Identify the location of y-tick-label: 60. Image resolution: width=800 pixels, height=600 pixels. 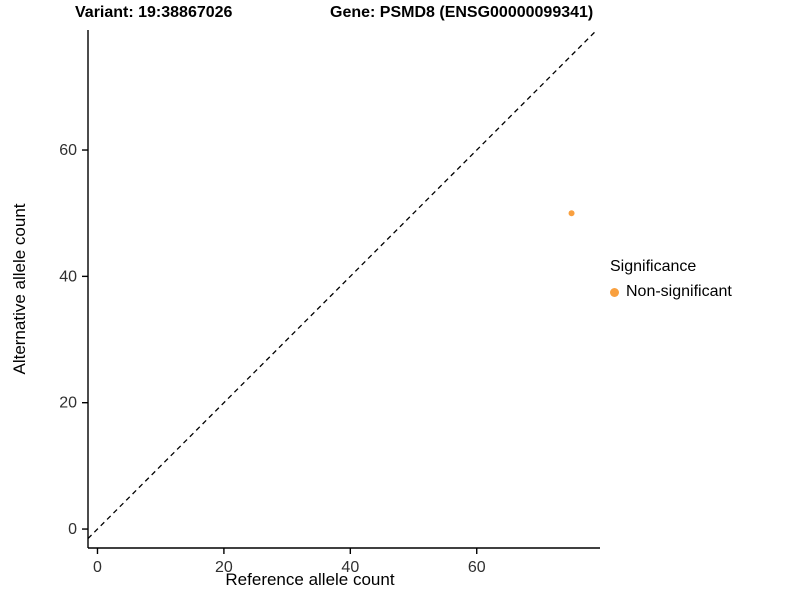
(68, 150).